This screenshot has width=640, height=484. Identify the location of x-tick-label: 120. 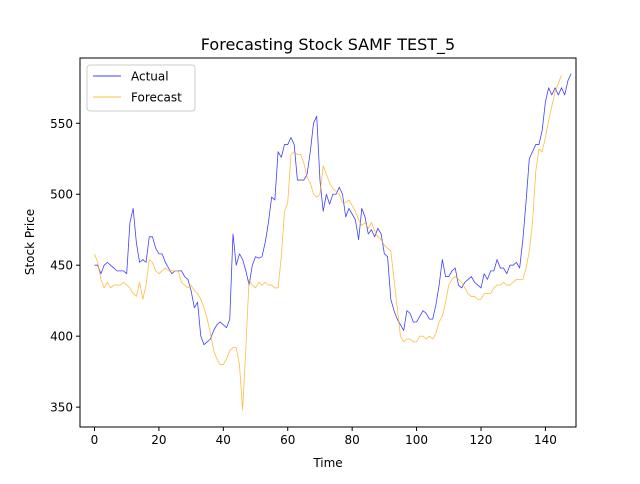
(481, 440).